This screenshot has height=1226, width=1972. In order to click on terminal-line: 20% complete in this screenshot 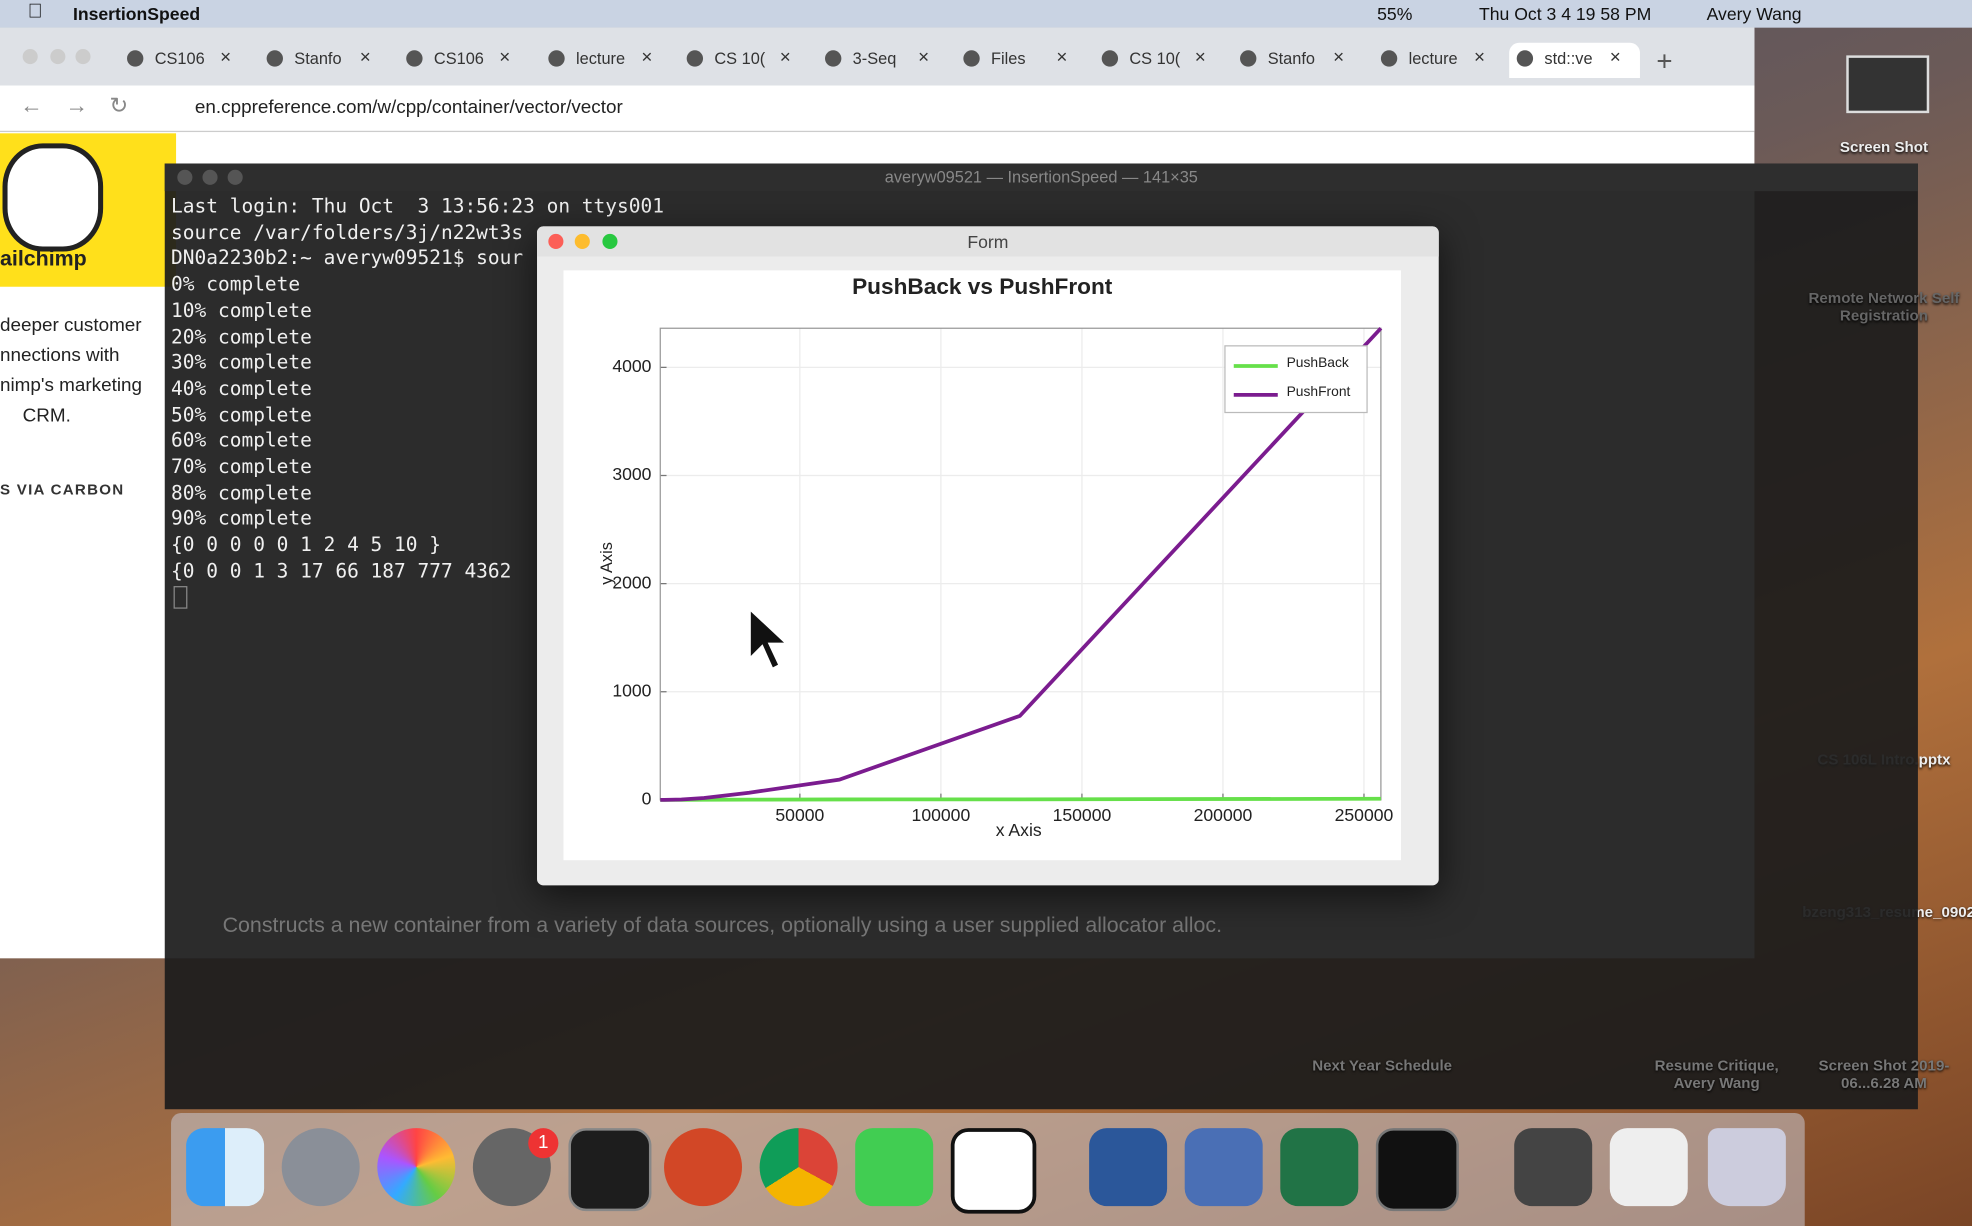, I will do `click(241, 336)`.